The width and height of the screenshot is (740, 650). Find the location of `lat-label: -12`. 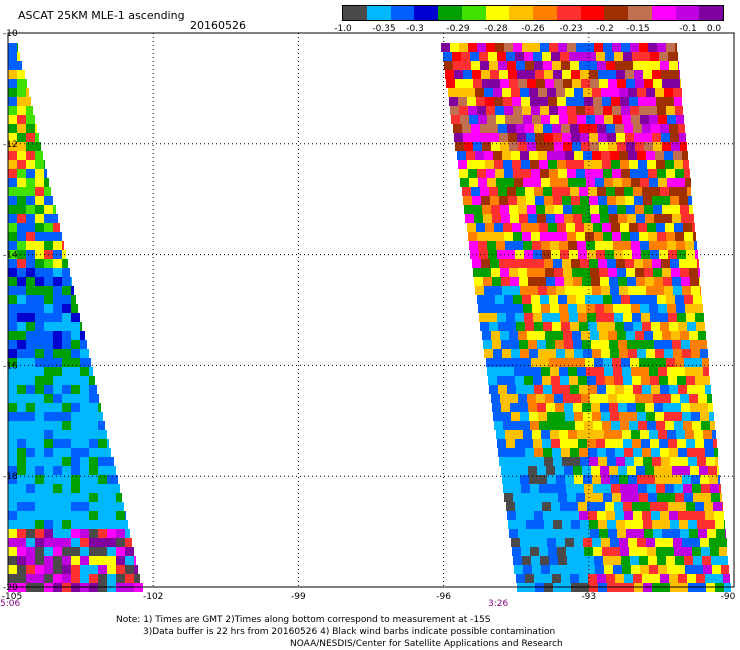

lat-label: -12 is located at coordinates (10, 145).